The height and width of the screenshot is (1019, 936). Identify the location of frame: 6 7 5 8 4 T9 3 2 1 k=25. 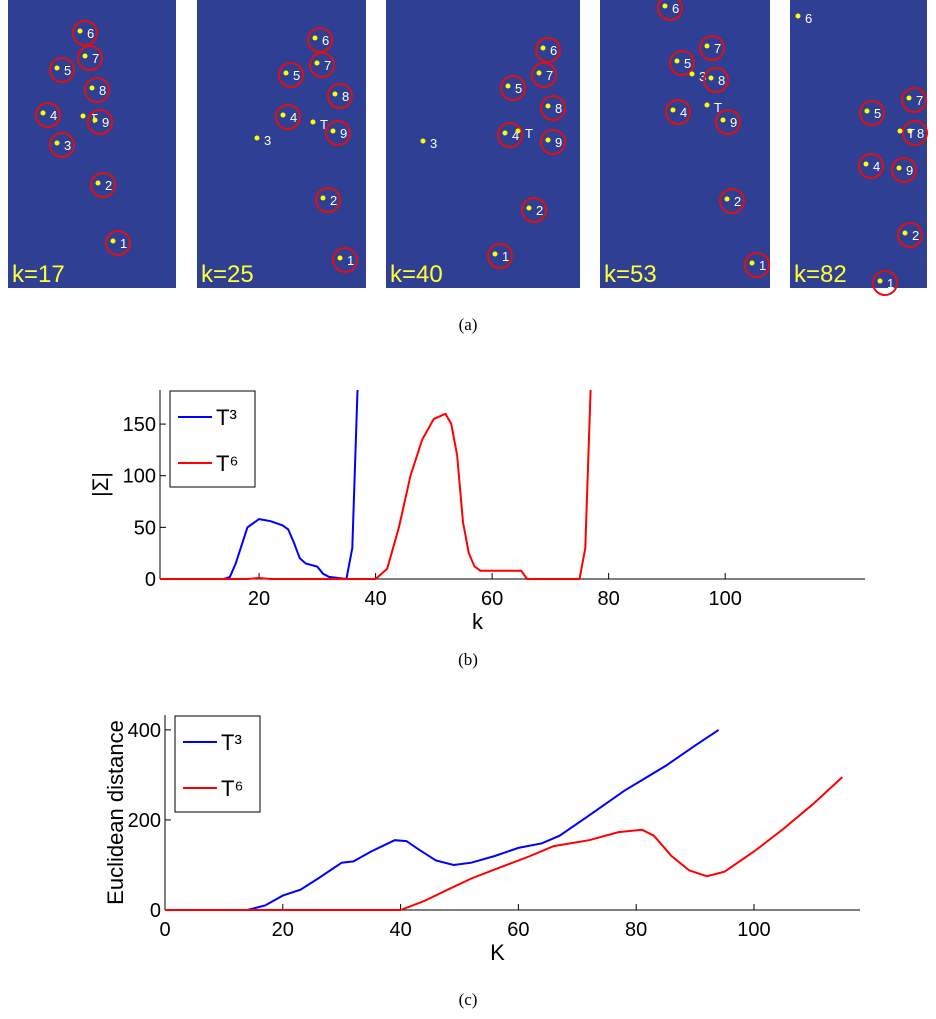
(281, 144).